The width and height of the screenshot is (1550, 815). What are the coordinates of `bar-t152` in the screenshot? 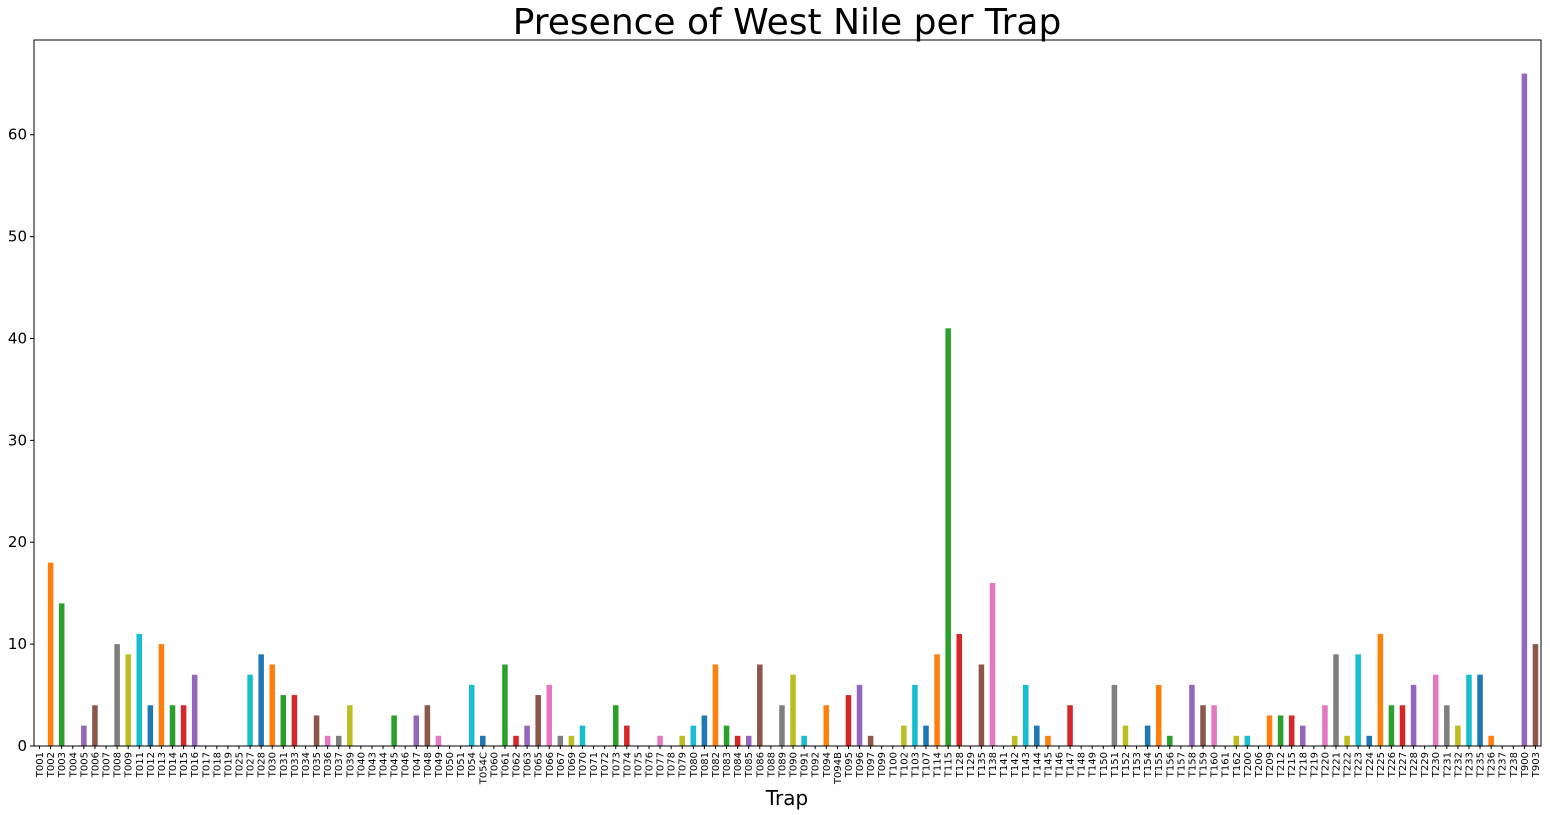 It's located at (1125, 735).